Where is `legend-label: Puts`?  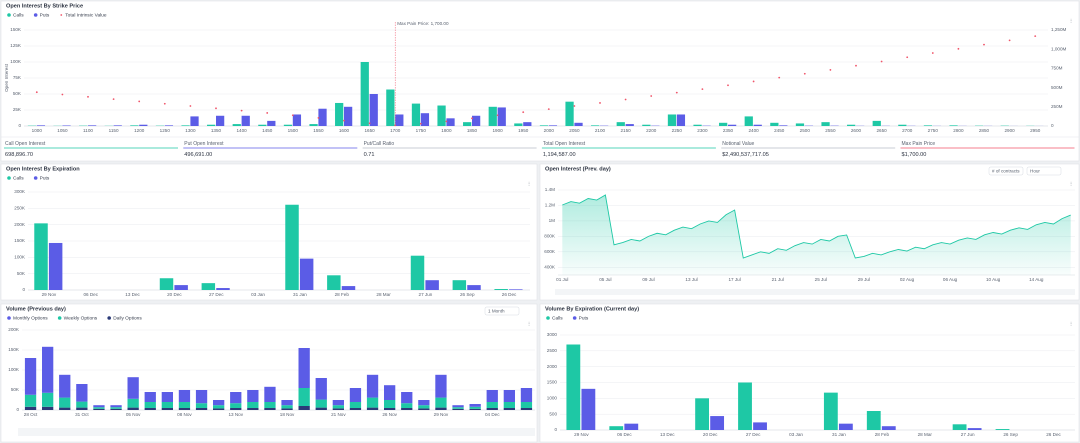
legend-label: Puts is located at coordinates (45, 15).